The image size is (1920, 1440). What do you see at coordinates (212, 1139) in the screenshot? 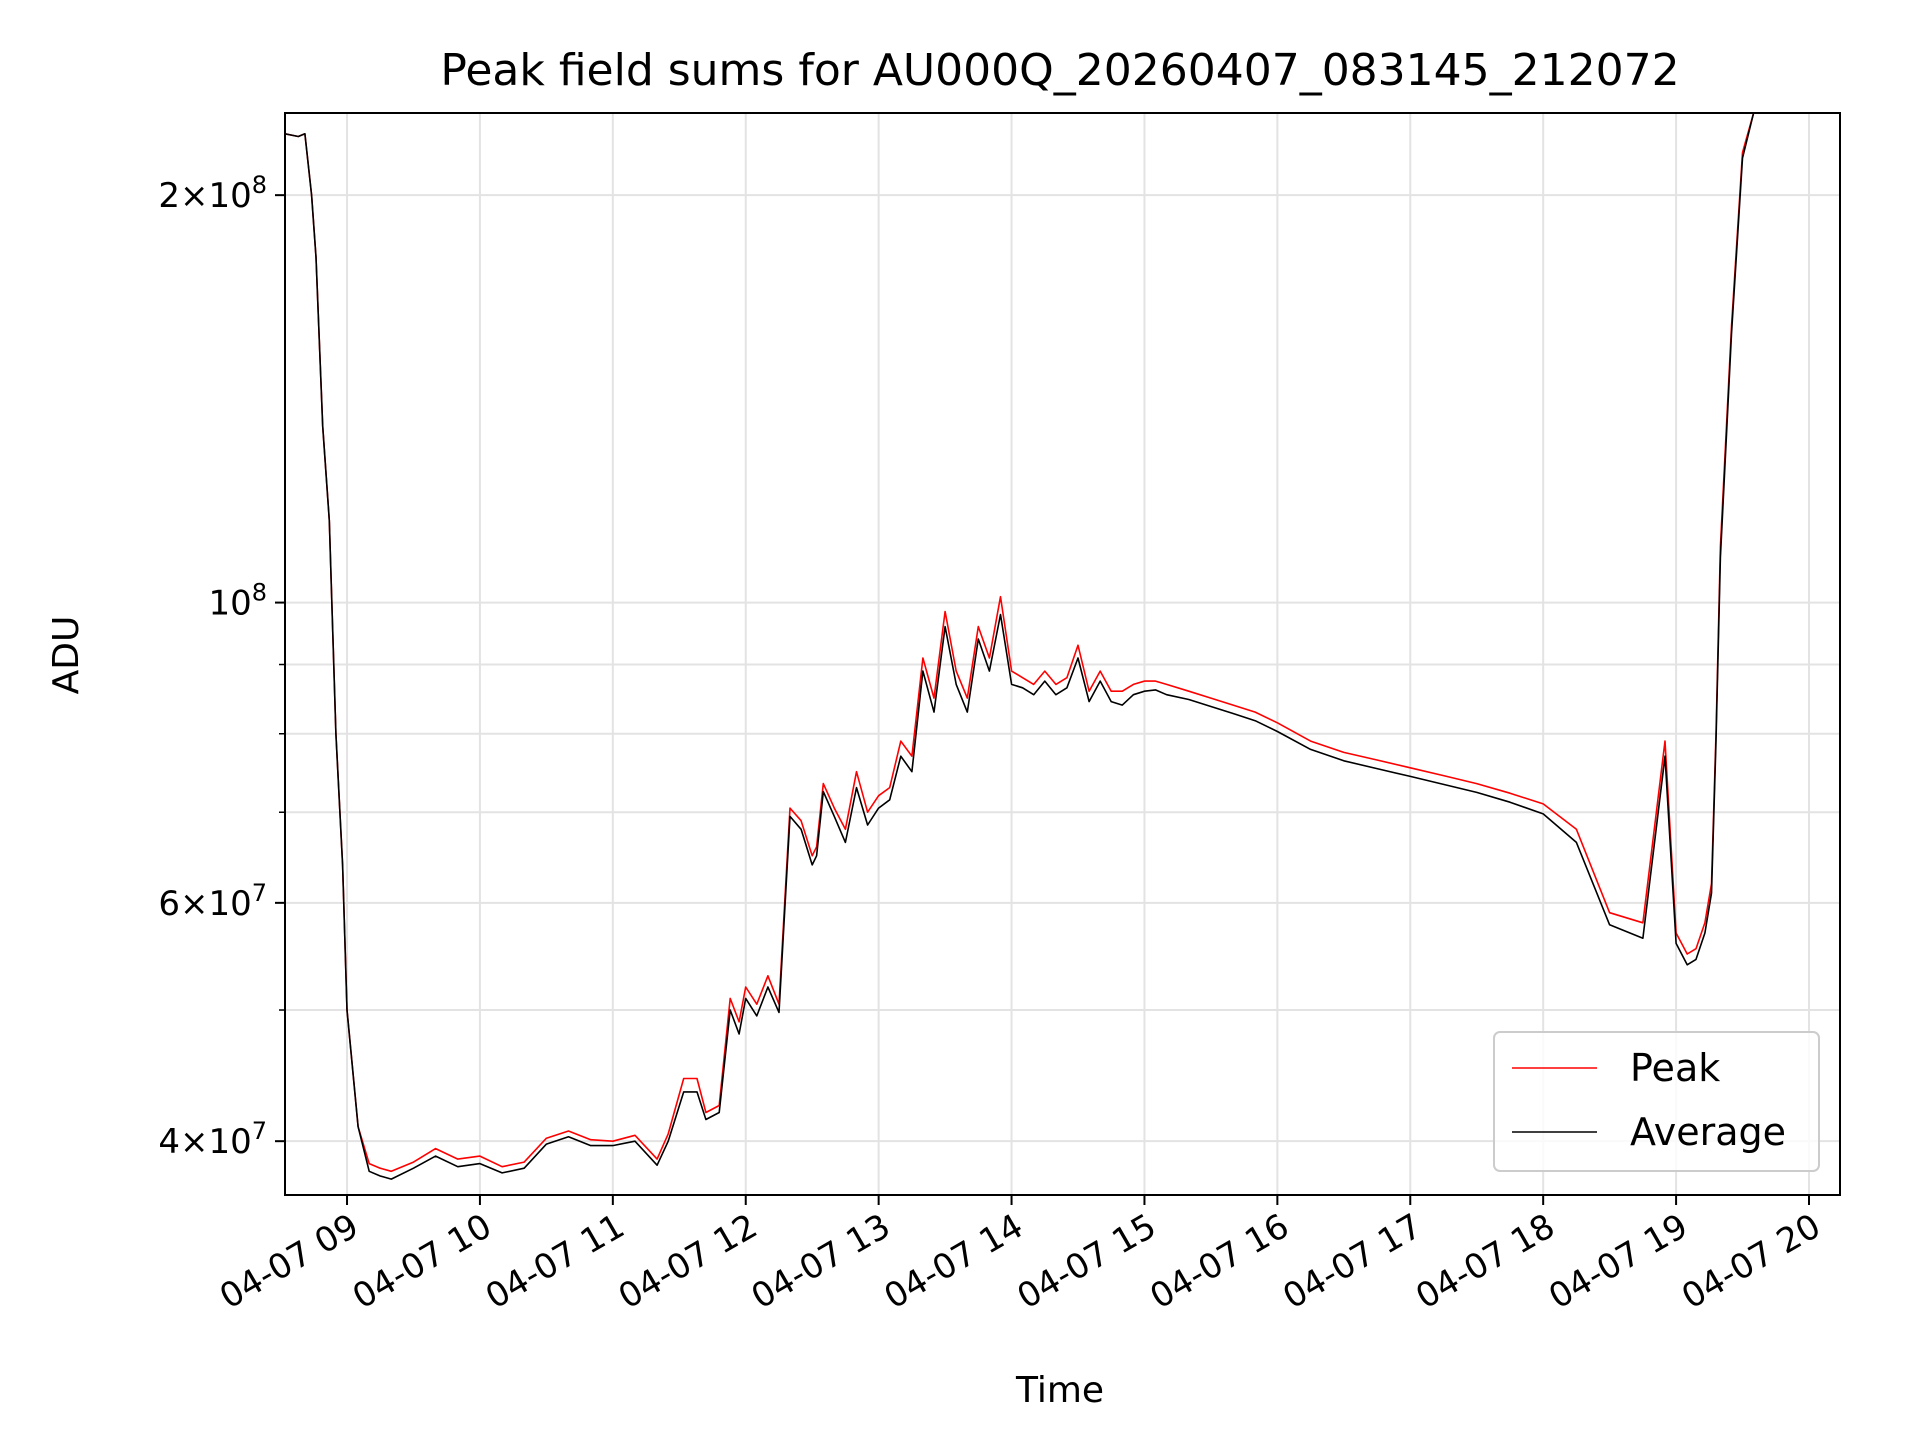
I see `y-tick-label: 4×107` at bounding box center [212, 1139].